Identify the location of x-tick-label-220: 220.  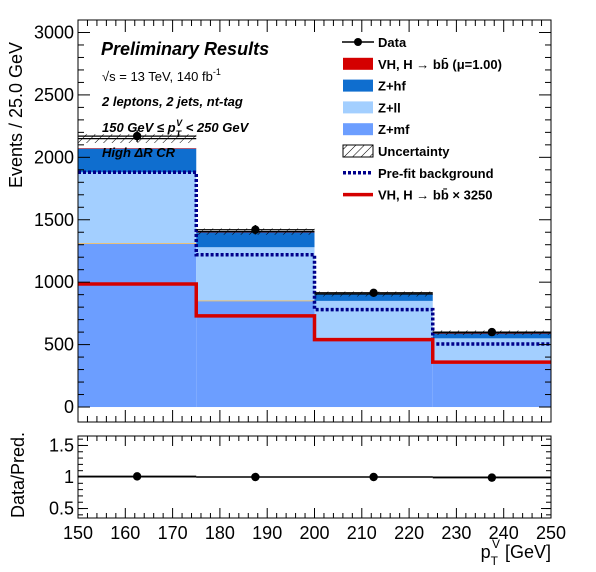
(409, 533).